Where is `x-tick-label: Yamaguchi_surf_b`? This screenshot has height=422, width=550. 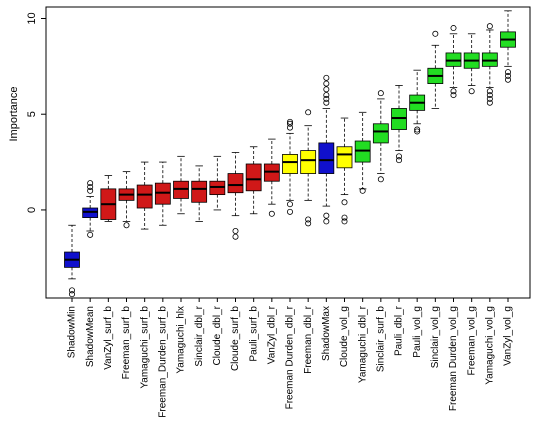 x-tick-label: Yamaguchi_surf_b is located at coordinates (144, 347).